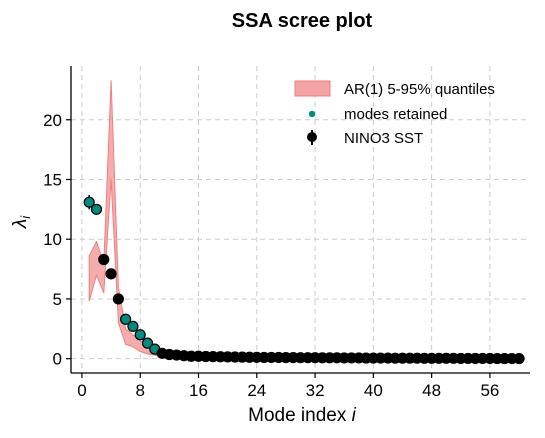 The image size is (545, 438). What do you see at coordinates (302, 21) in the screenshot?
I see `chart-title: SSA scree plot` at bounding box center [302, 21].